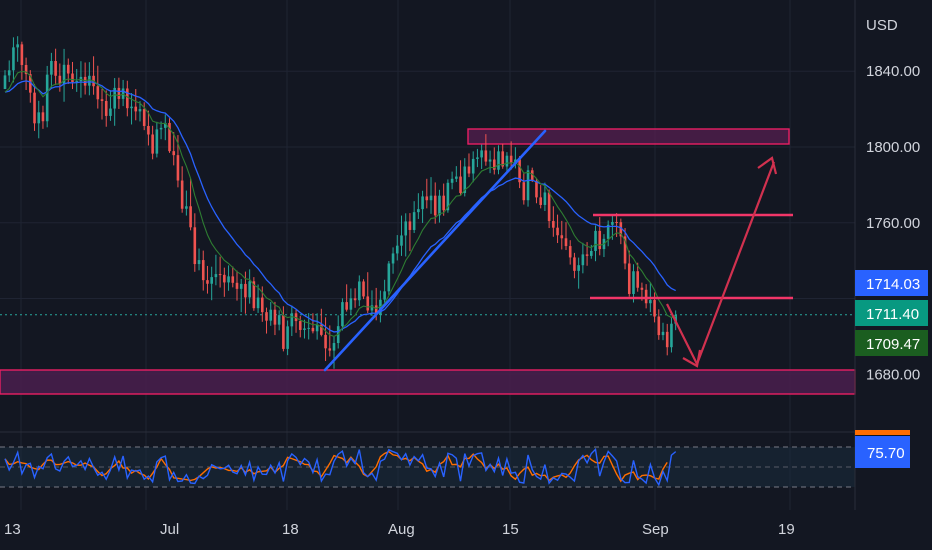  What do you see at coordinates (886, 453) in the screenshot?
I see `oscillator-value-label: 75.70` at bounding box center [886, 453].